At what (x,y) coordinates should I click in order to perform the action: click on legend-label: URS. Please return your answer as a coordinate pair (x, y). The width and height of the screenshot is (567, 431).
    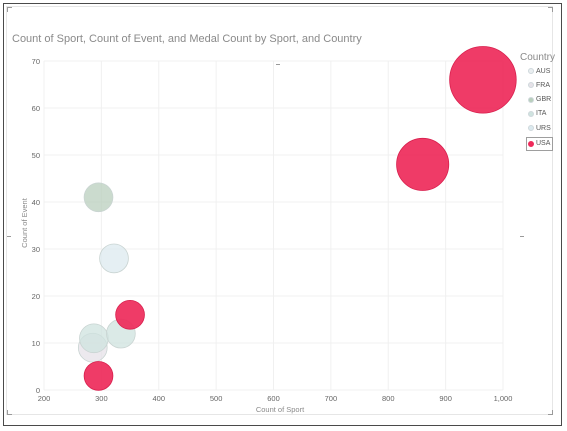
    Looking at the image, I should click on (543, 128).